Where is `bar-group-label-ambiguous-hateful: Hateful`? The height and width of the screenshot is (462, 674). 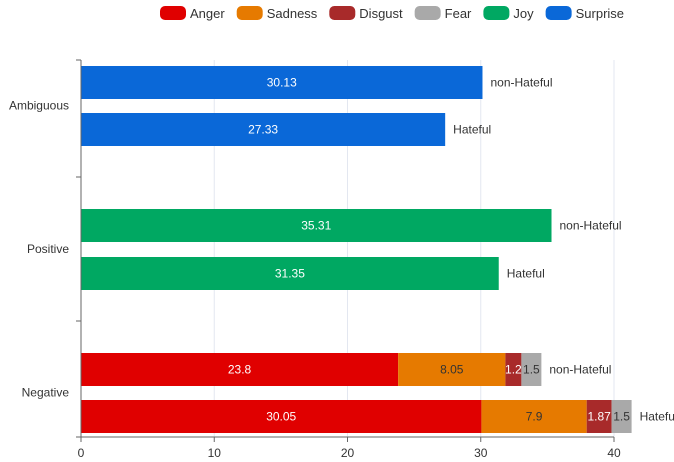 bar-group-label-ambiguous-hateful: Hateful is located at coordinates (472, 130).